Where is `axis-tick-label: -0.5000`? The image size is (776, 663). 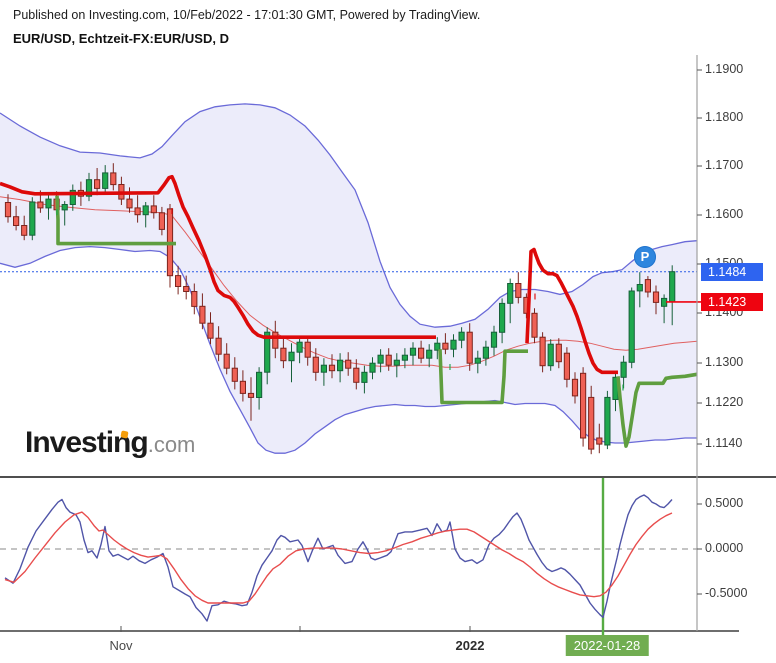
axis-tick-label: -0.5000 is located at coordinates (726, 593).